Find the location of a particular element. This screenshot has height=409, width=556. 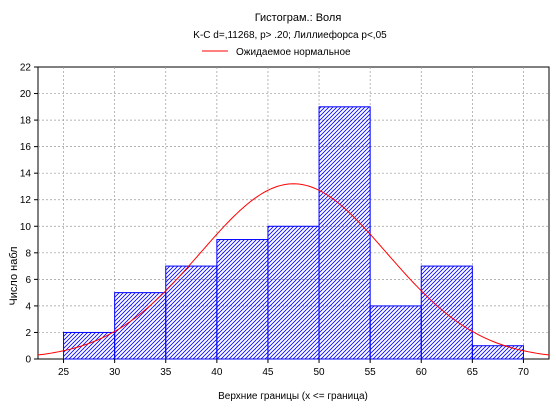

x-tick-label-30: 30 is located at coordinates (115, 372).